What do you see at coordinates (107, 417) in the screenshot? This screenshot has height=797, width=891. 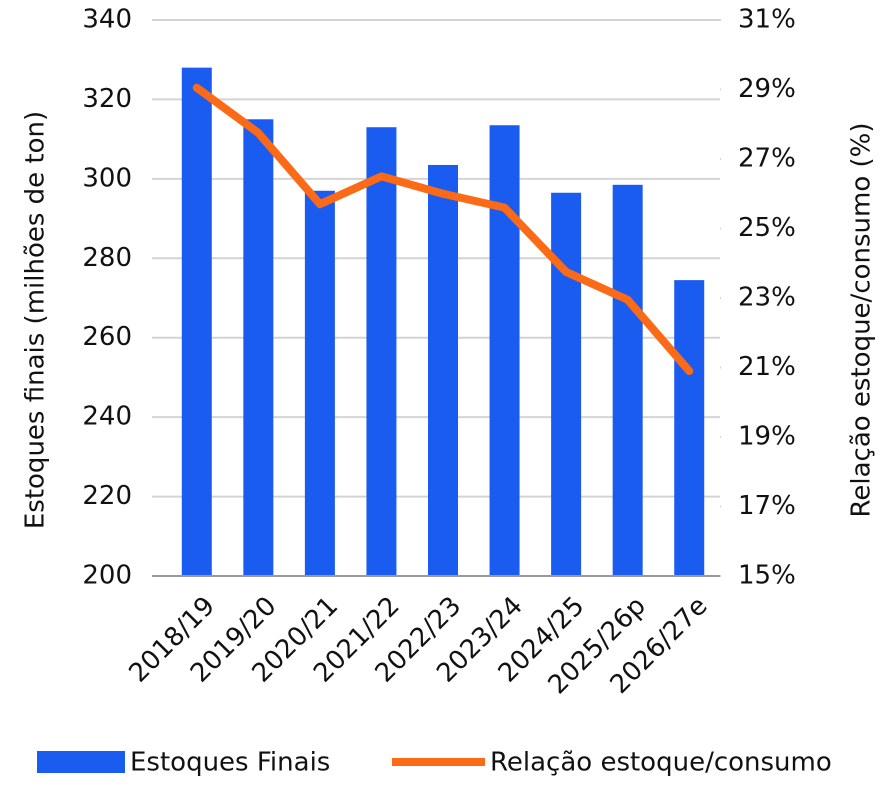 I see `y-tick-label: 240` at bounding box center [107, 417].